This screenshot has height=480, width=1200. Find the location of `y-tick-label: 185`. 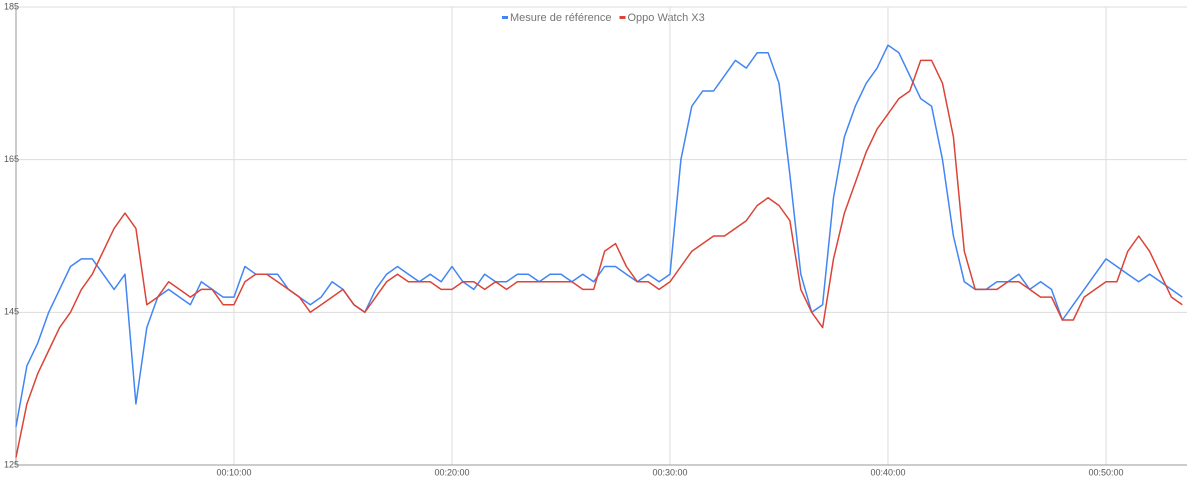

y-tick-label: 185 is located at coordinates (11, 6).